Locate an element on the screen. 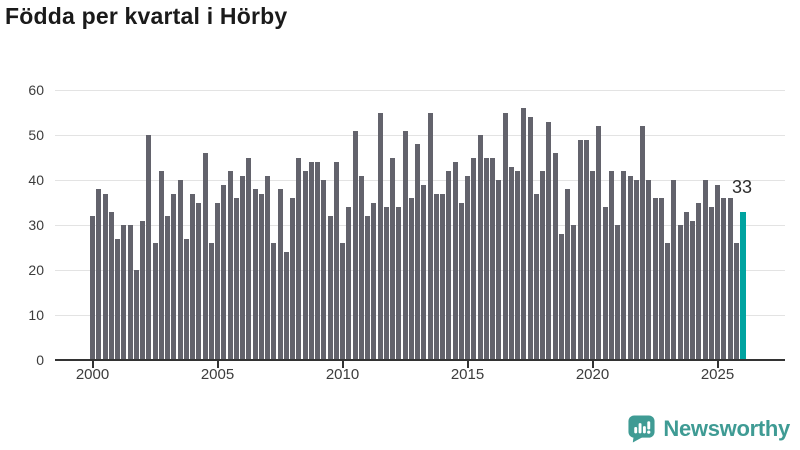  y-axis-tick-label: 60 is located at coordinates (36, 90).